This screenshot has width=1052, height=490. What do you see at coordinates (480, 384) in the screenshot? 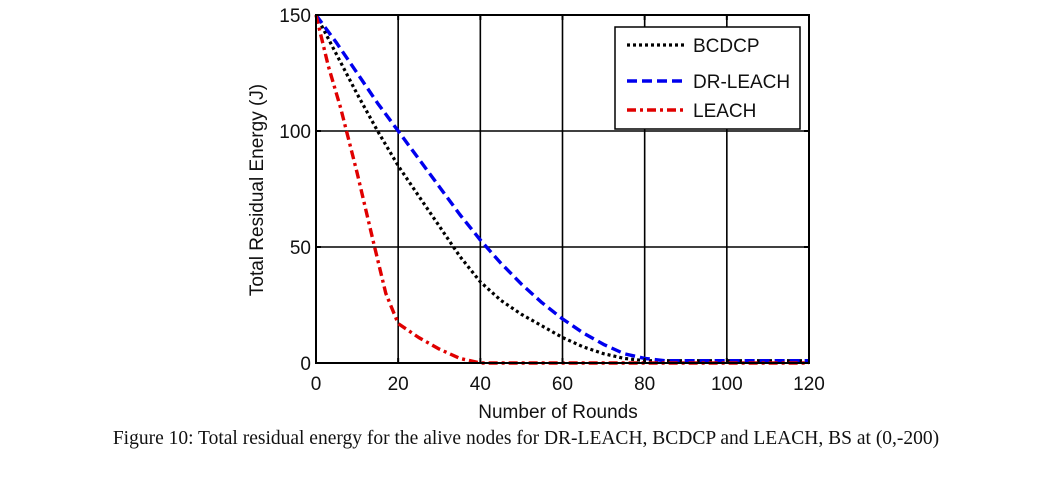
I see `x-tick-label: 40` at bounding box center [480, 384].